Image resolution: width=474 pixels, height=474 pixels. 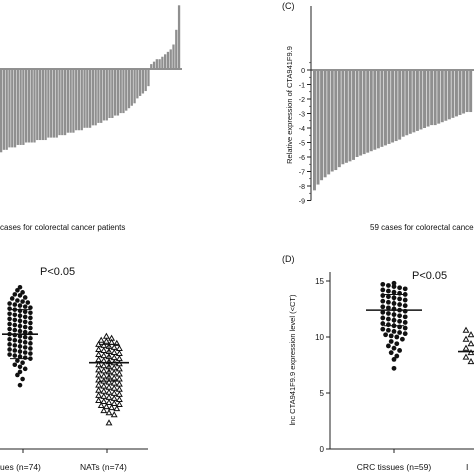 What do you see at coordinates (322, 449) in the screenshot?
I see `y-tick-label: 0` at bounding box center [322, 449].